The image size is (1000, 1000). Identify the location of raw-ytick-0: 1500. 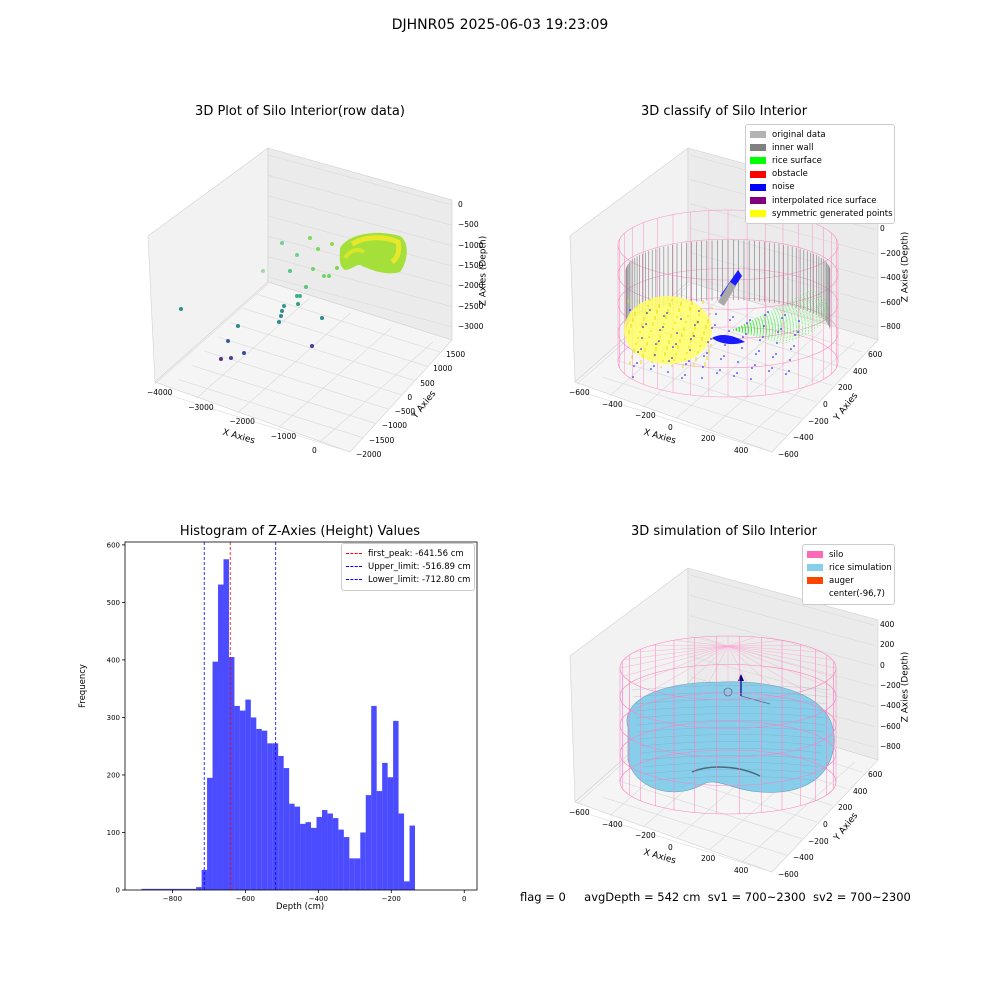
(456, 354).